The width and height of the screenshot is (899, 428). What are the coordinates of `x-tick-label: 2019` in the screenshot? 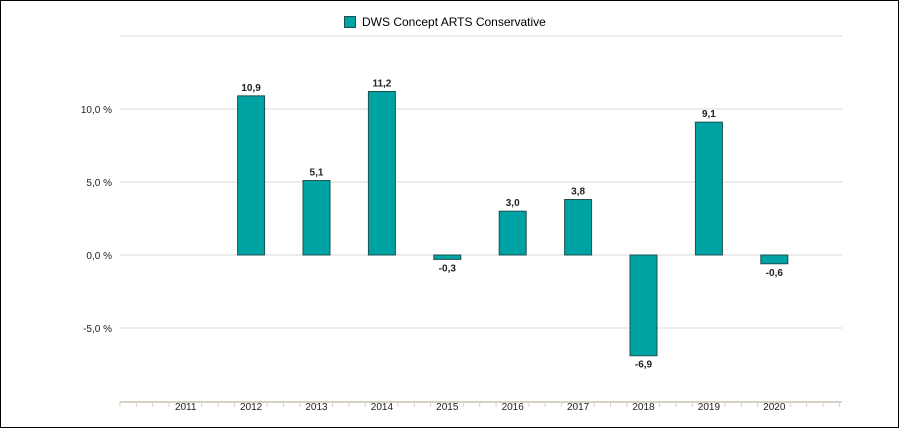 It's located at (709, 407).